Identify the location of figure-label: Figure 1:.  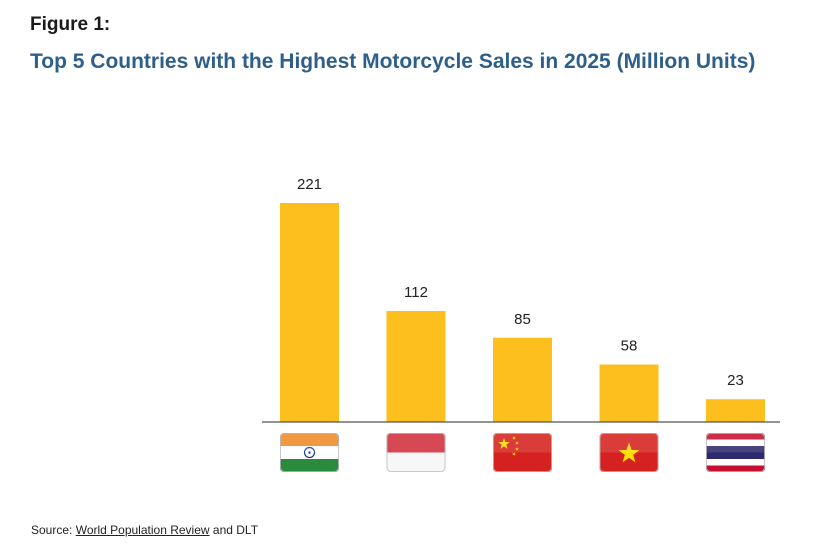
(70, 24).